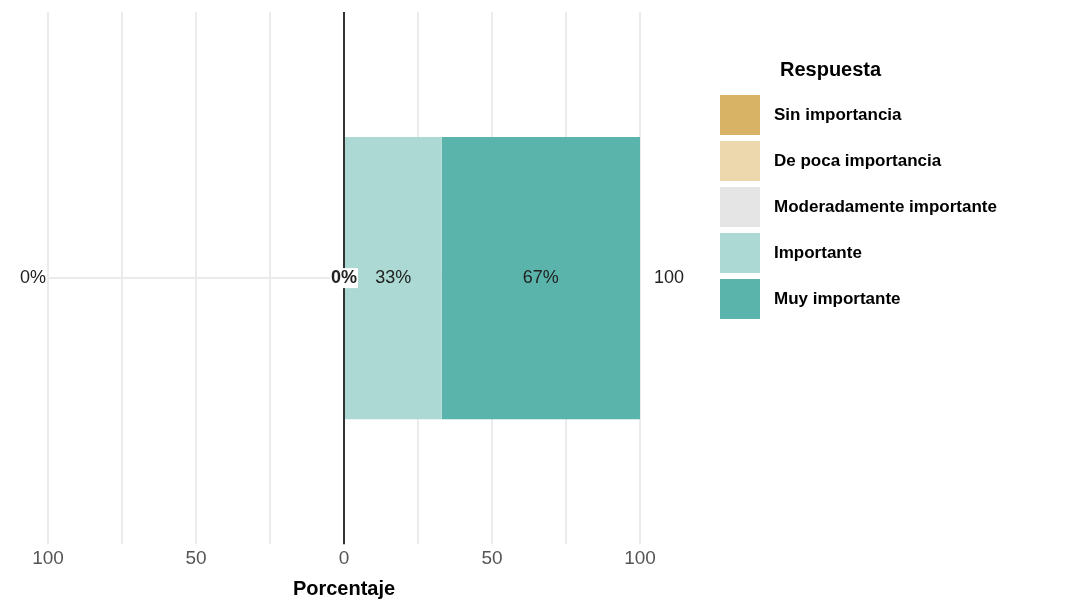 The height and width of the screenshot is (613, 1073). Describe the element at coordinates (818, 253) in the screenshot. I see `legend-label: Importante` at that location.